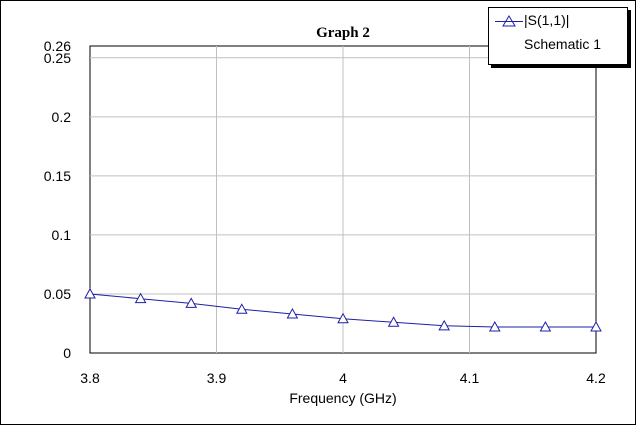  Describe the element at coordinates (470, 378) in the screenshot. I see `x-tick-label: 4.1` at that location.